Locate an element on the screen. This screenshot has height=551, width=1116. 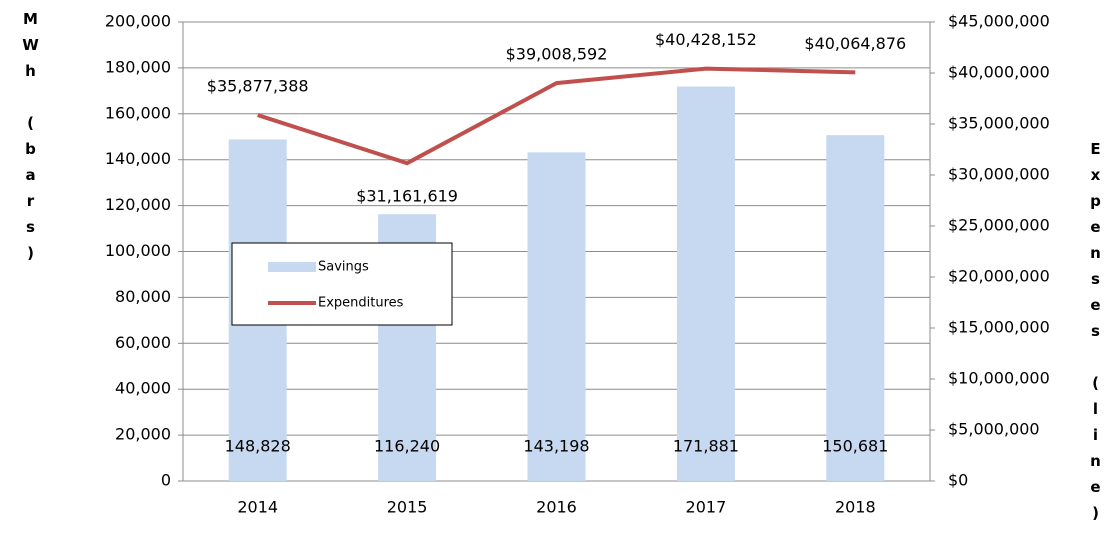
y-tick-label: 80,000 is located at coordinates (143, 296).